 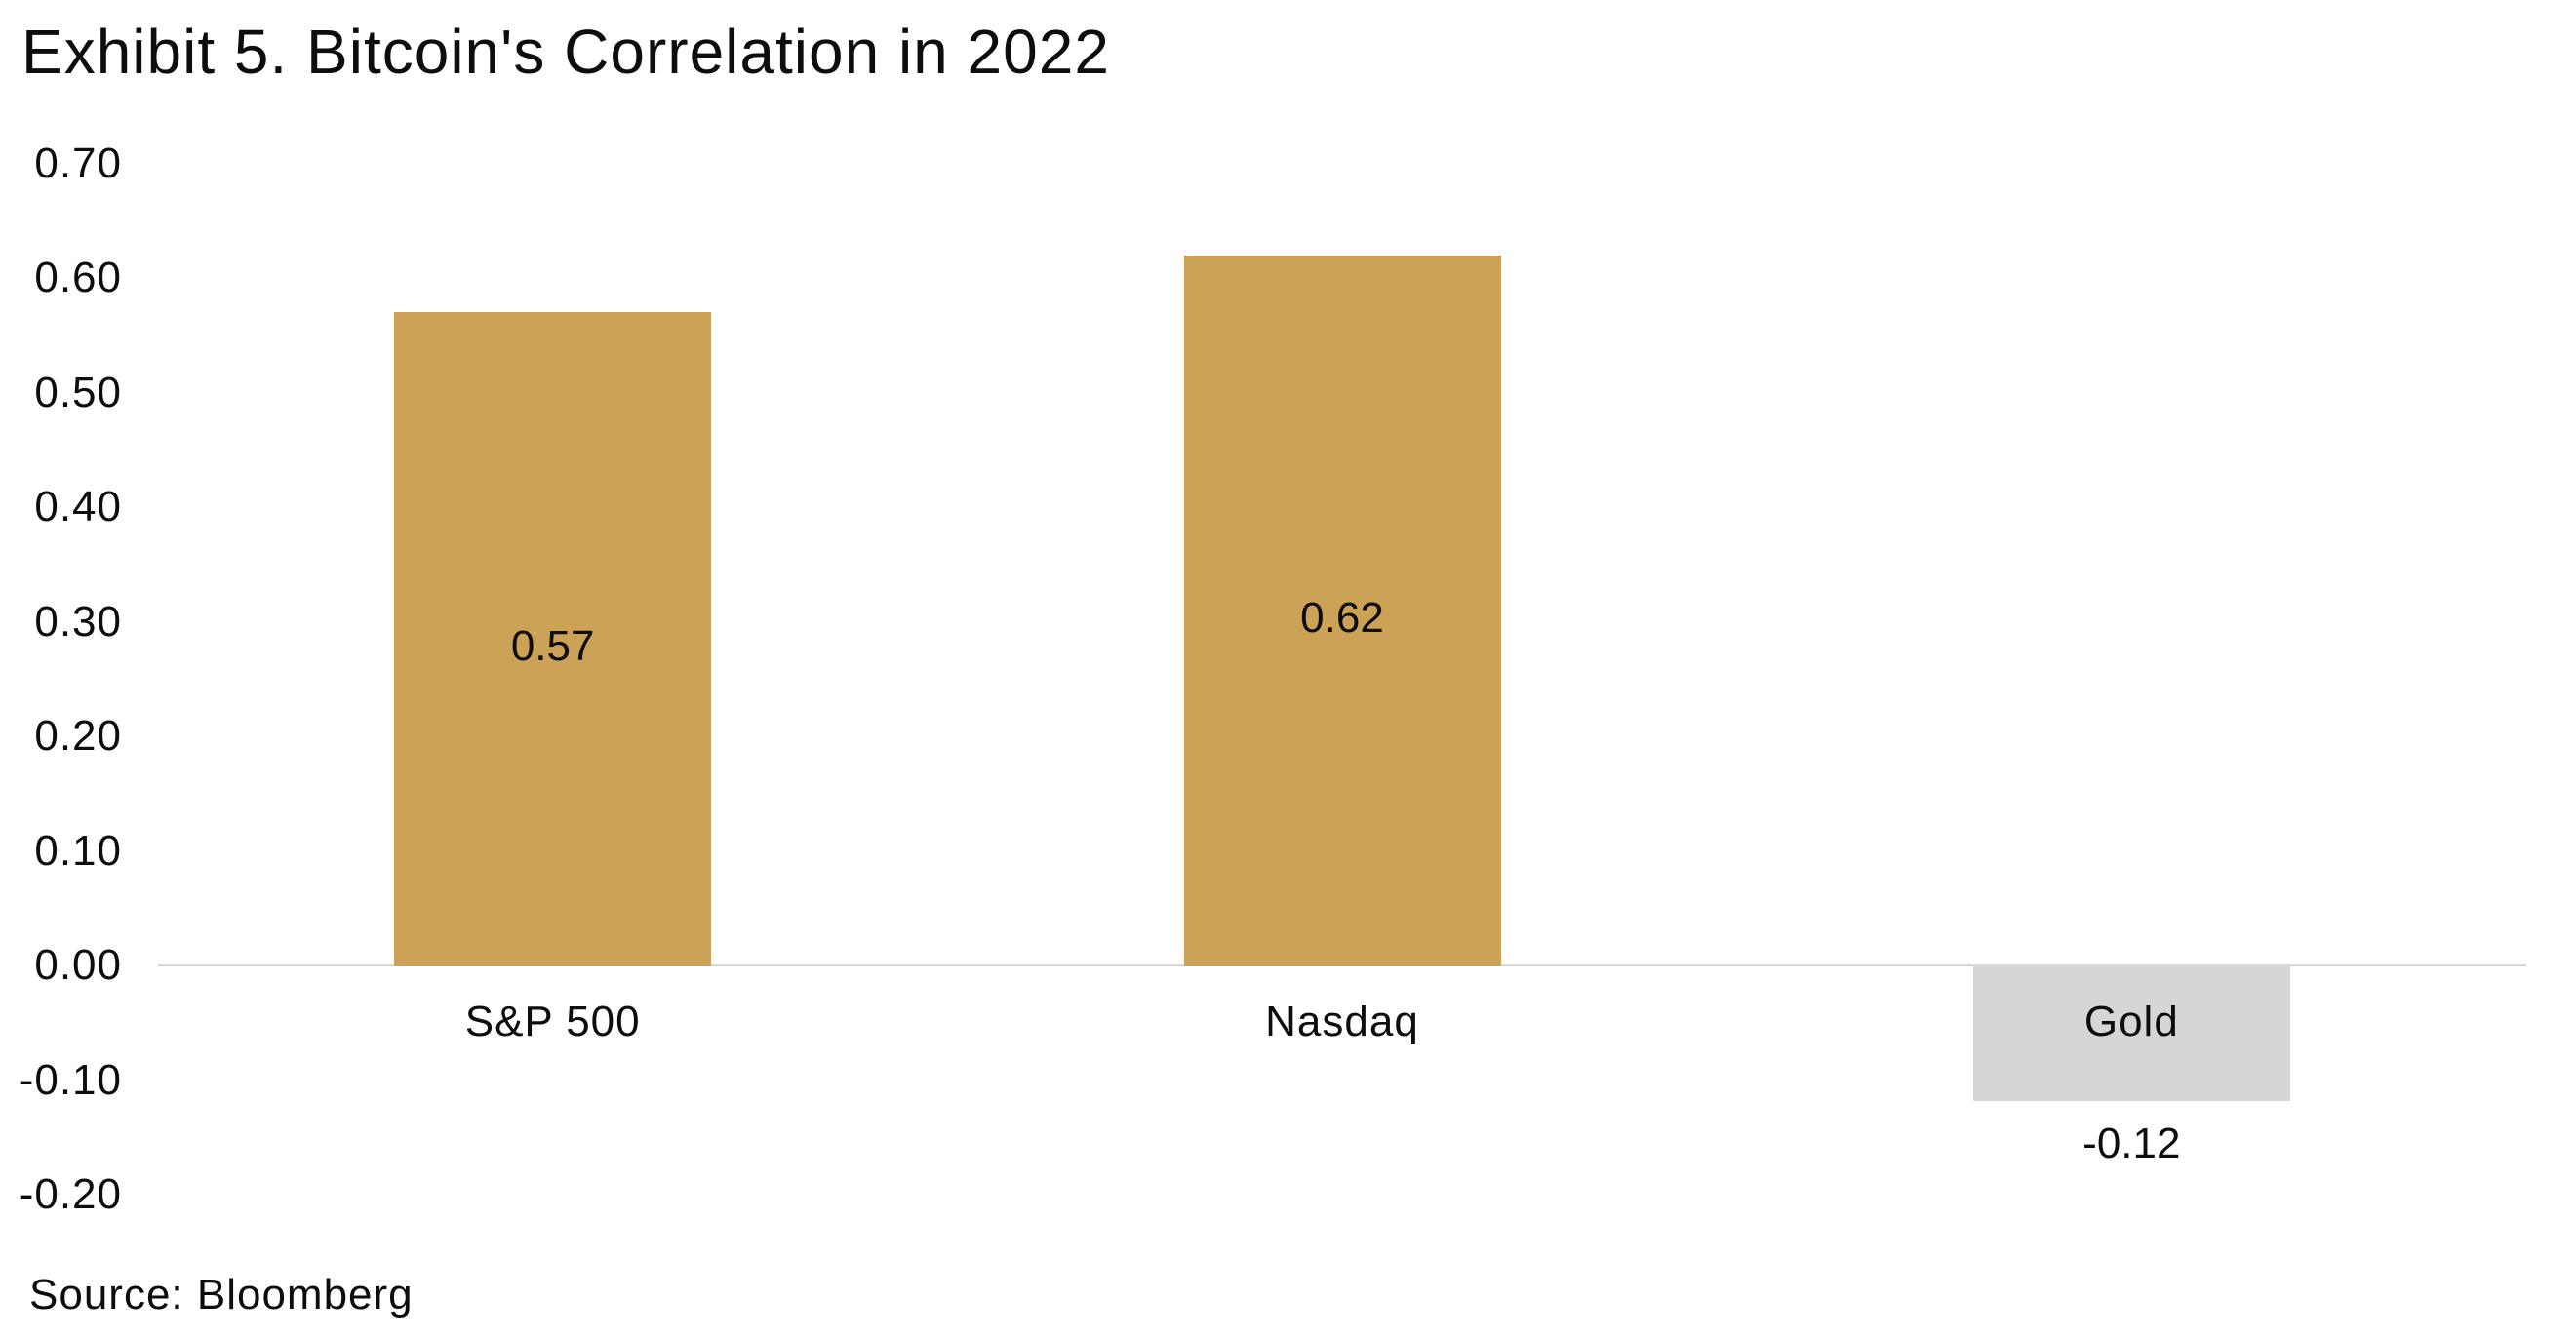 I want to click on y-axis-tick-label: 0.00, so click(x=78, y=965).